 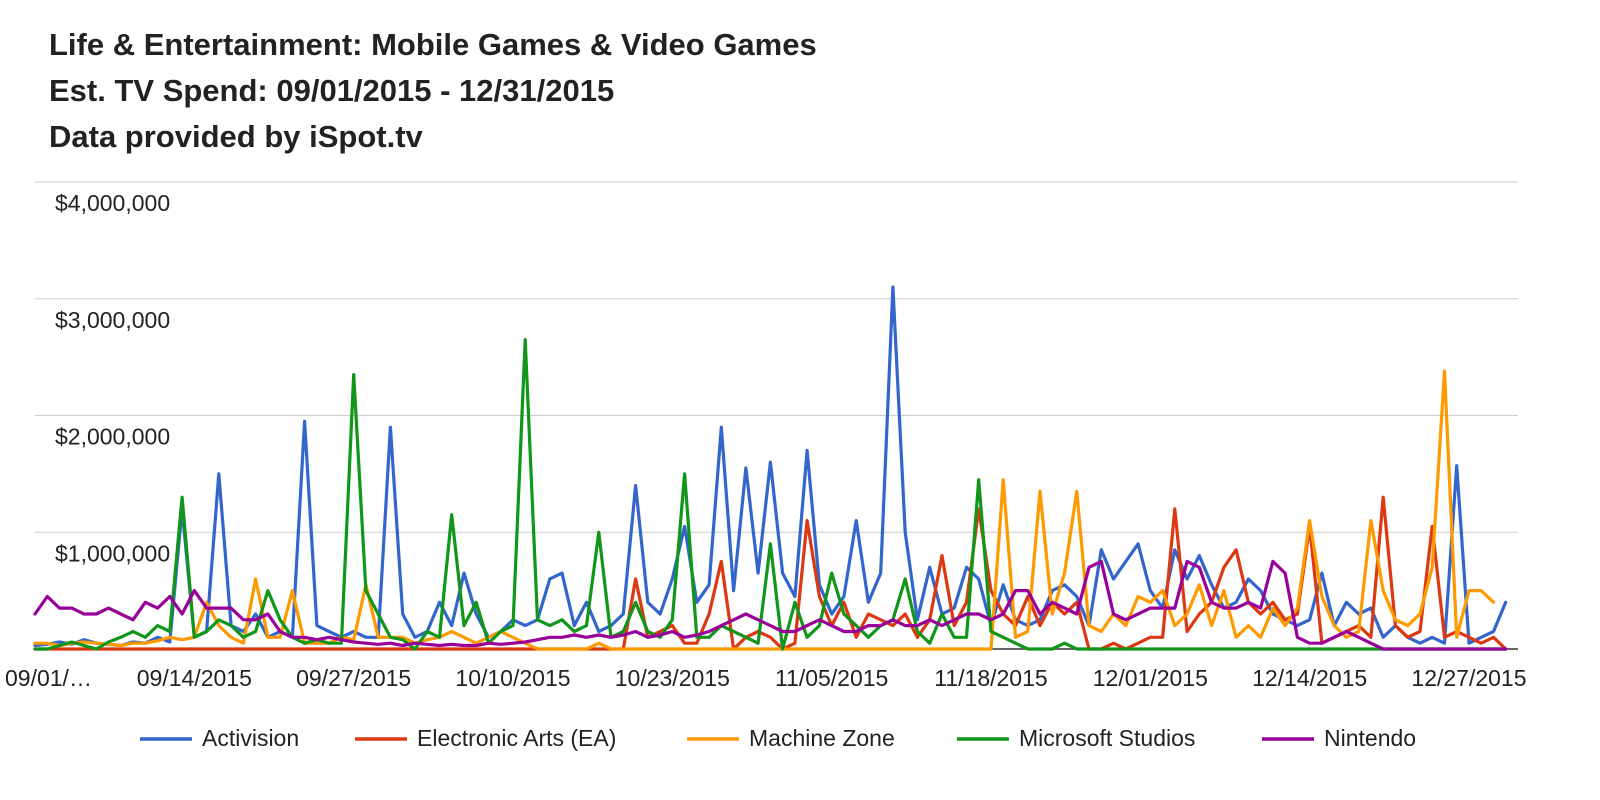 I want to click on x-tick-label: 12/27/2015, so click(x=1468, y=678).